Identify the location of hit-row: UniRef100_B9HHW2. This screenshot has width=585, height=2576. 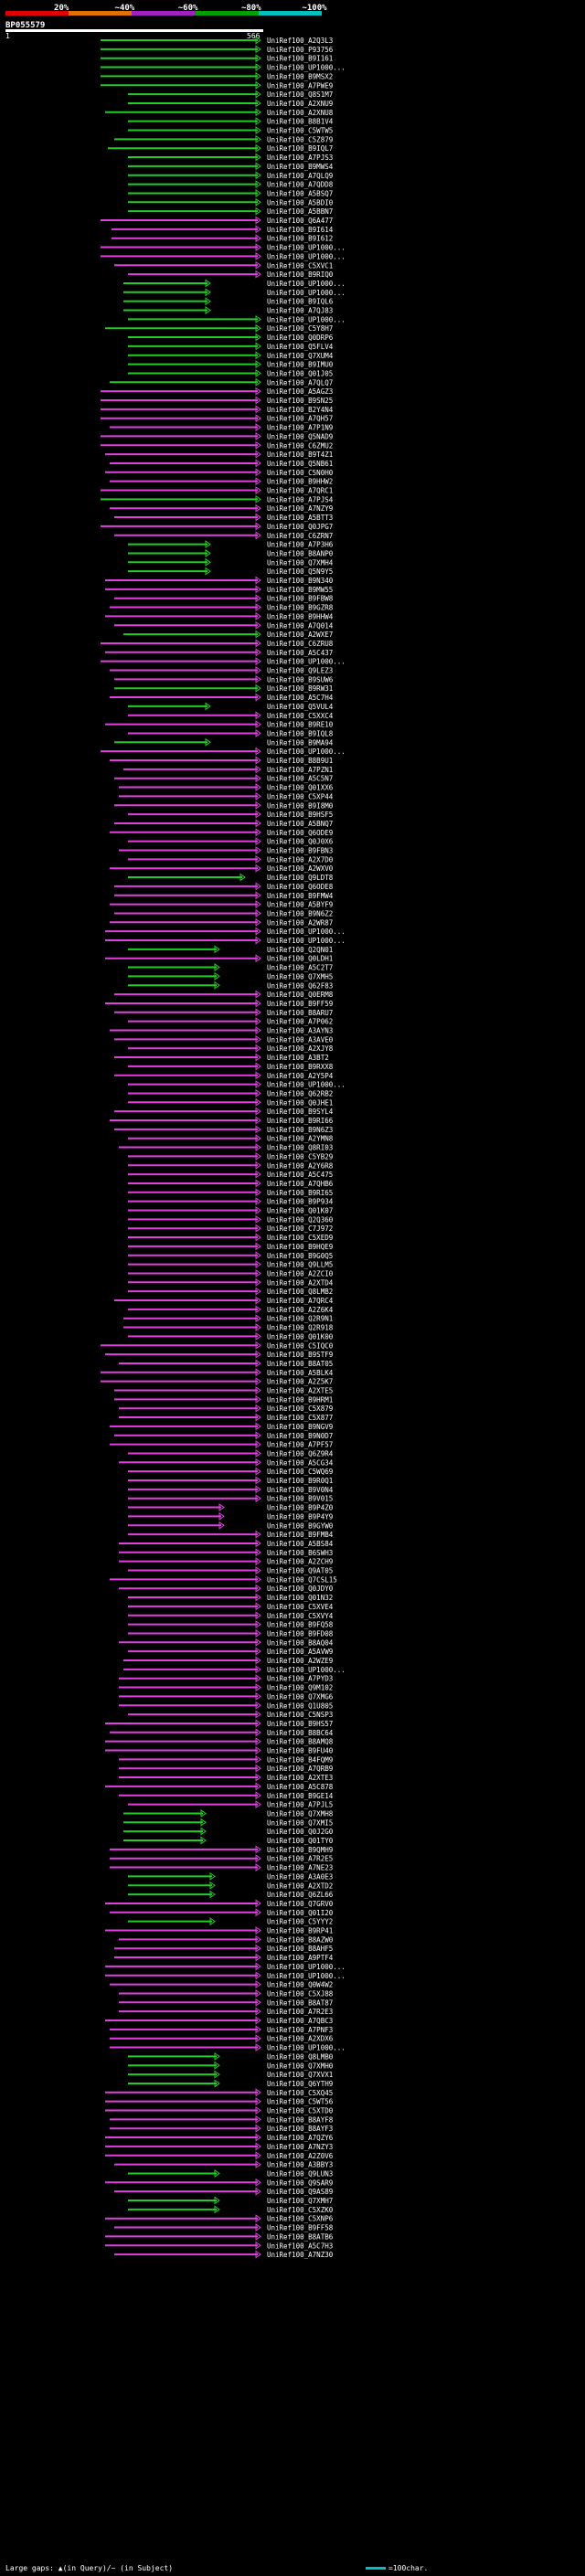
(222, 481).